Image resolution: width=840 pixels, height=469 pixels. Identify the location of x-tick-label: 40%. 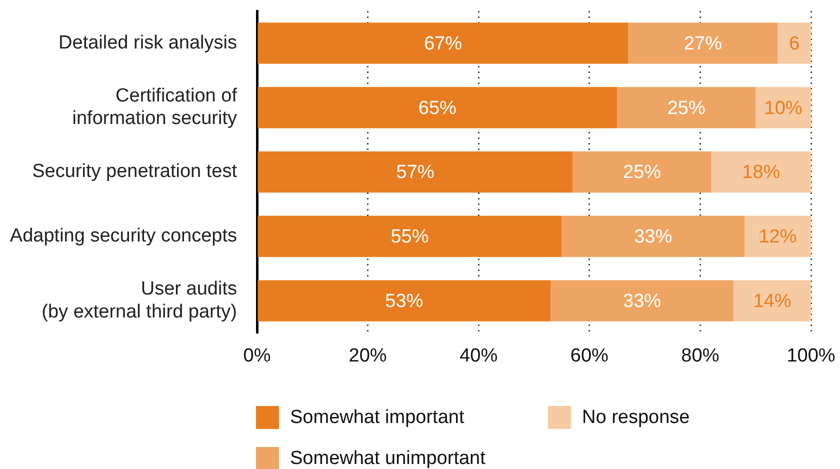
(479, 356).